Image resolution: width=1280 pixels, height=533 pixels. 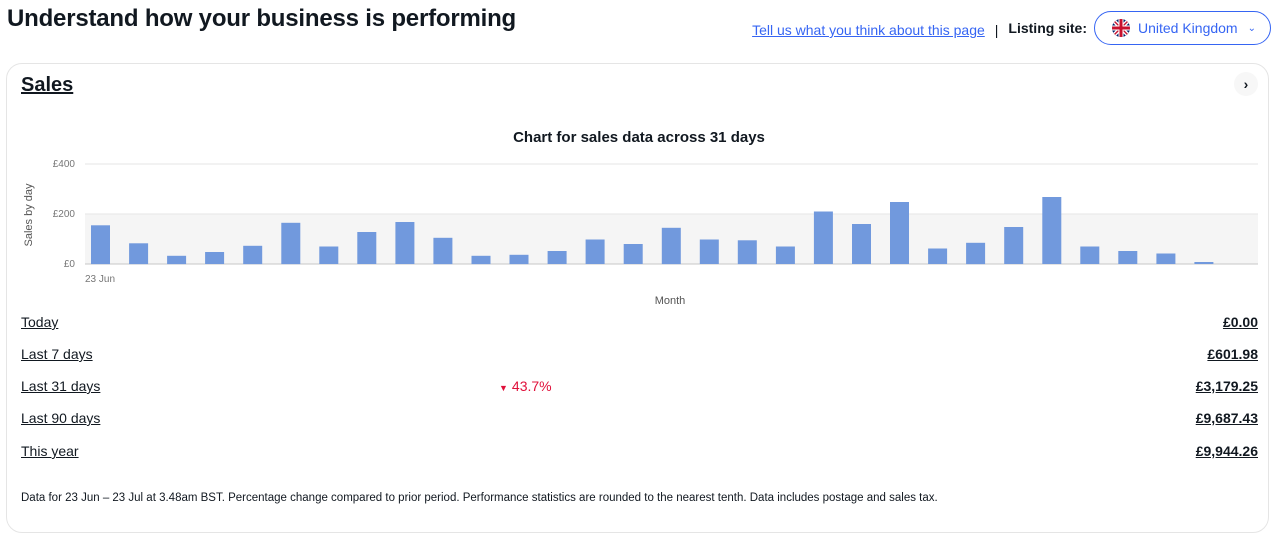 What do you see at coordinates (57, 354) in the screenshot?
I see `summary-row-label: Last 7 days` at bounding box center [57, 354].